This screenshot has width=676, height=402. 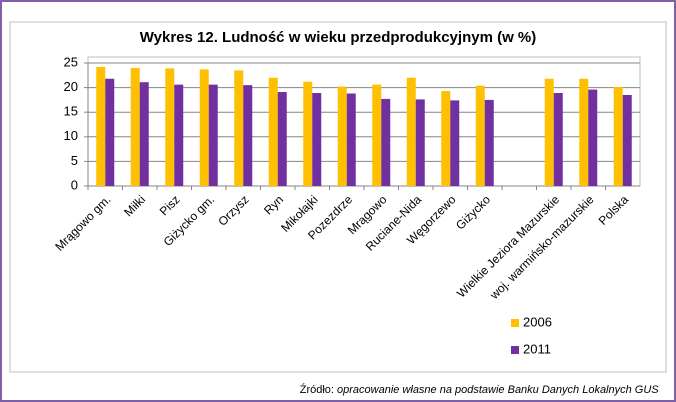 I want to click on y-tick-label: 25, so click(x=71, y=61).